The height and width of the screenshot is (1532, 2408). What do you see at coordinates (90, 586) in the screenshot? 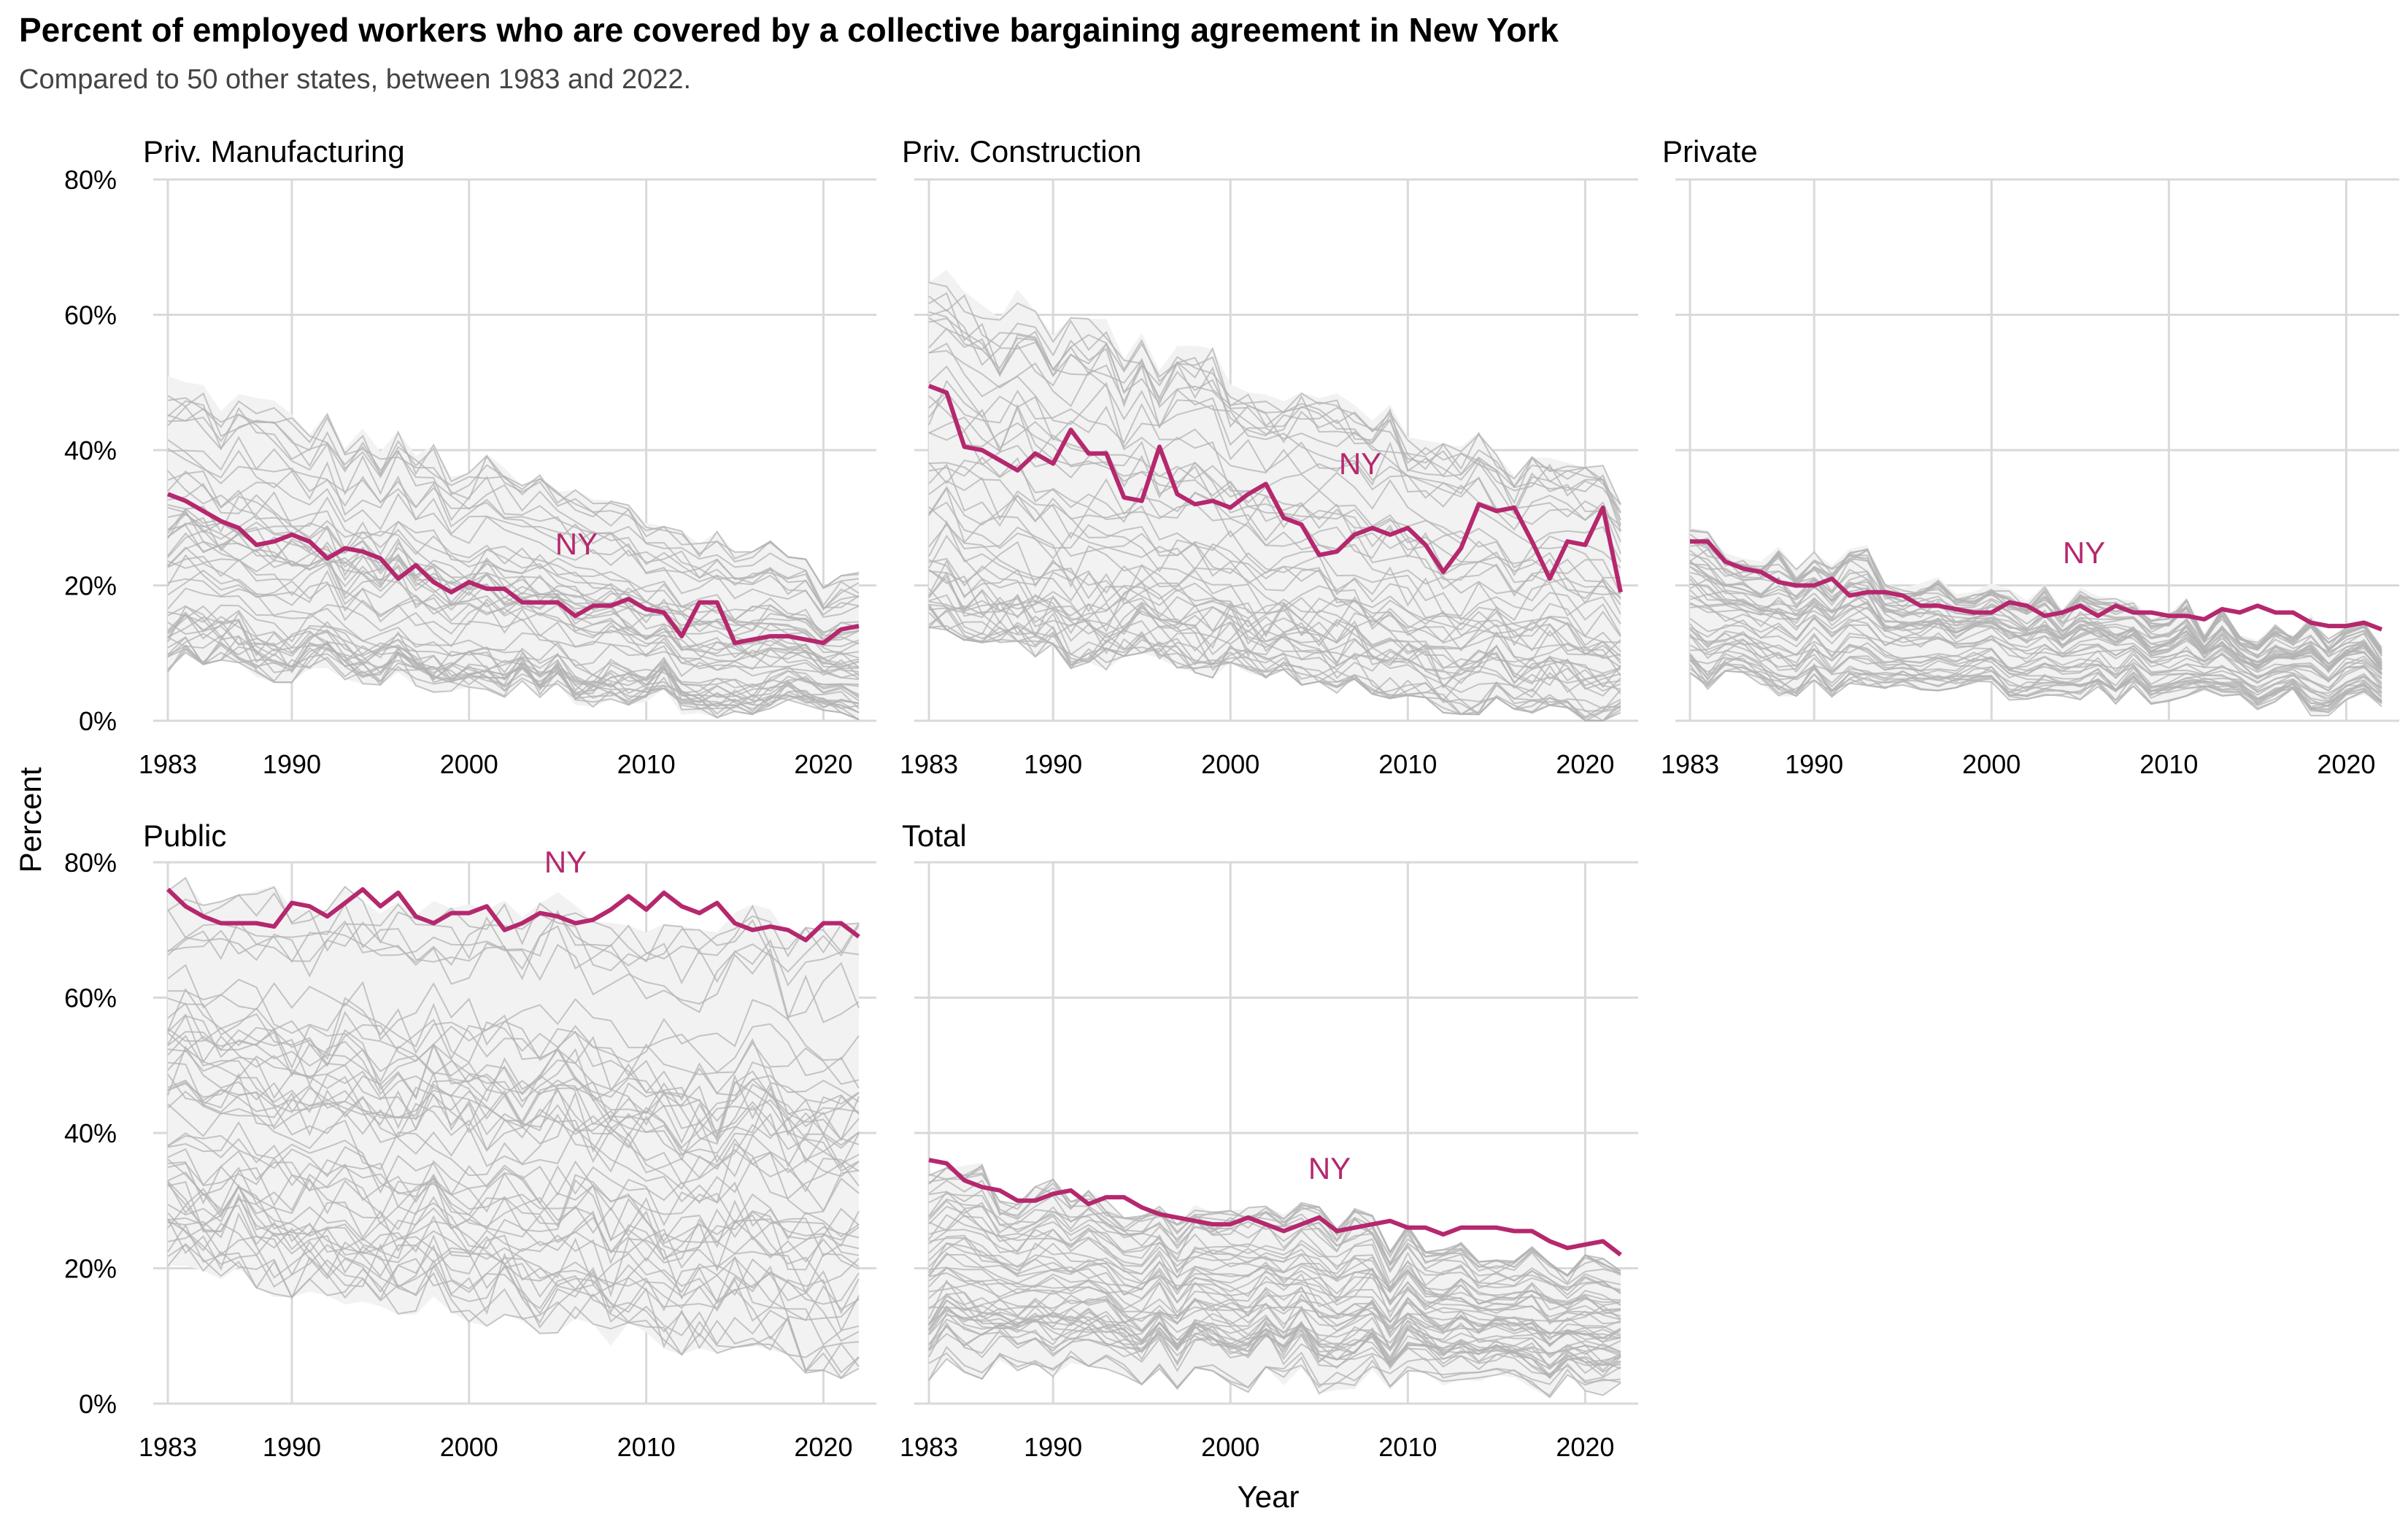
I see `y-tick-label: 20%` at bounding box center [90, 586].